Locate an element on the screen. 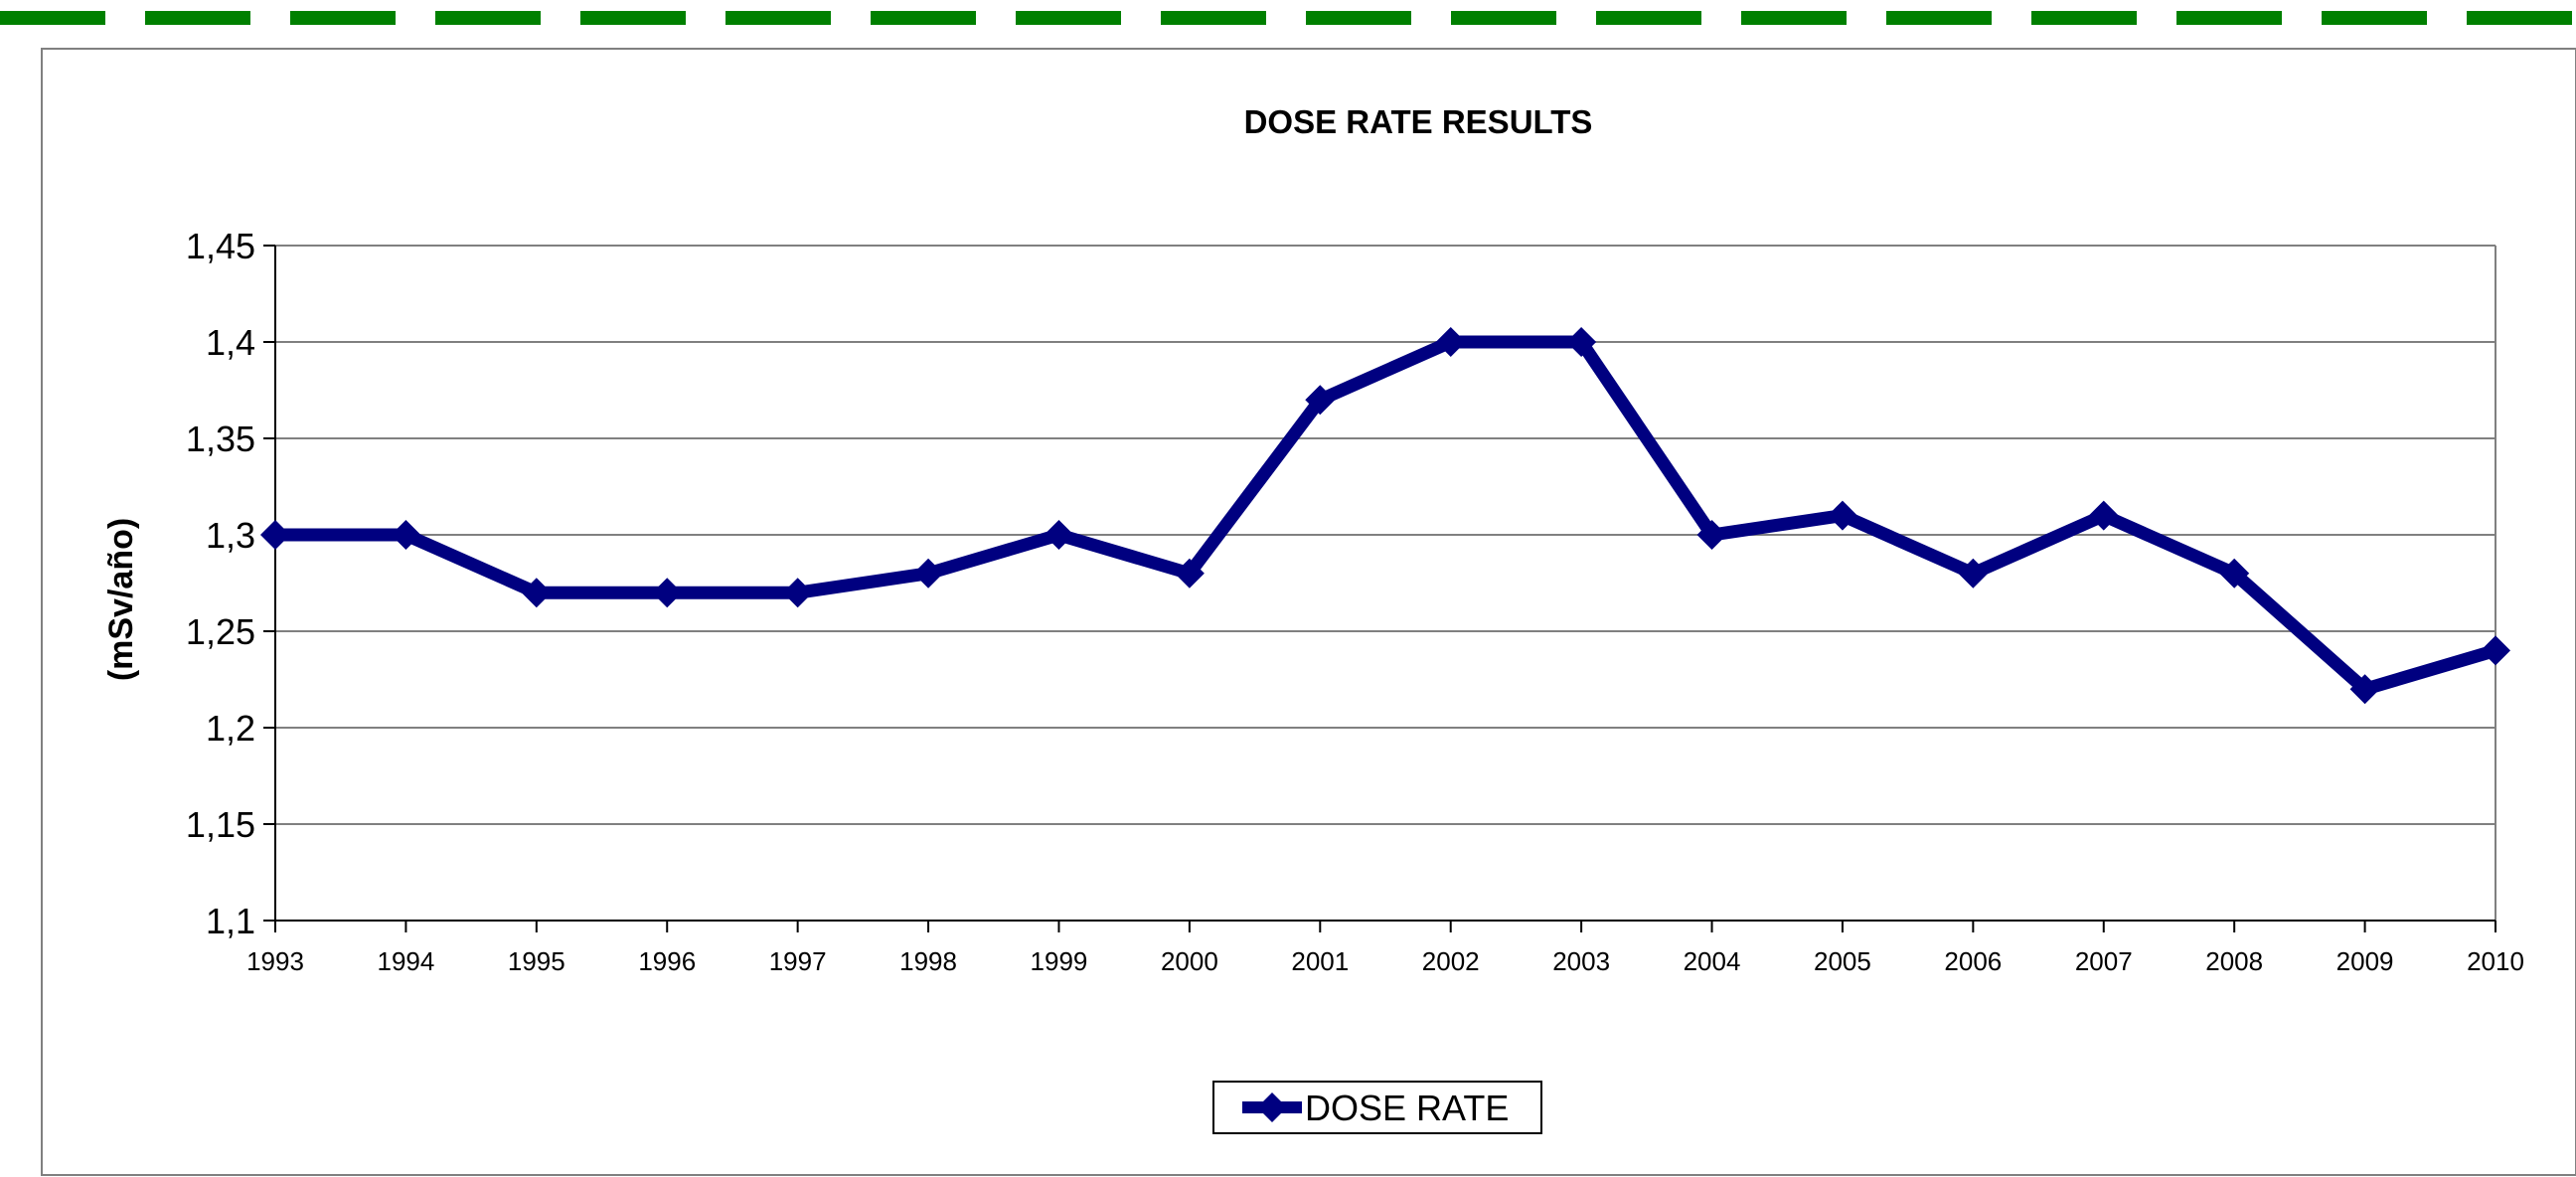  x-tick-label: 2009 is located at coordinates (2365, 961).